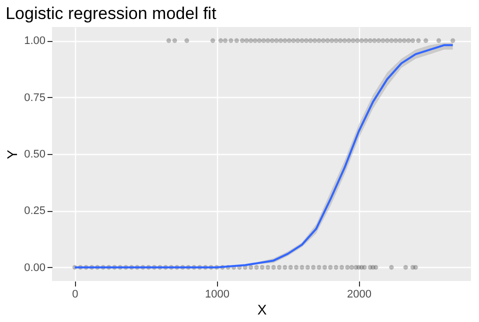  What do you see at coordinates (35, 41) in the screenshot?
I see `y-tick-label: 1.00` at bounding box center [35, 41].